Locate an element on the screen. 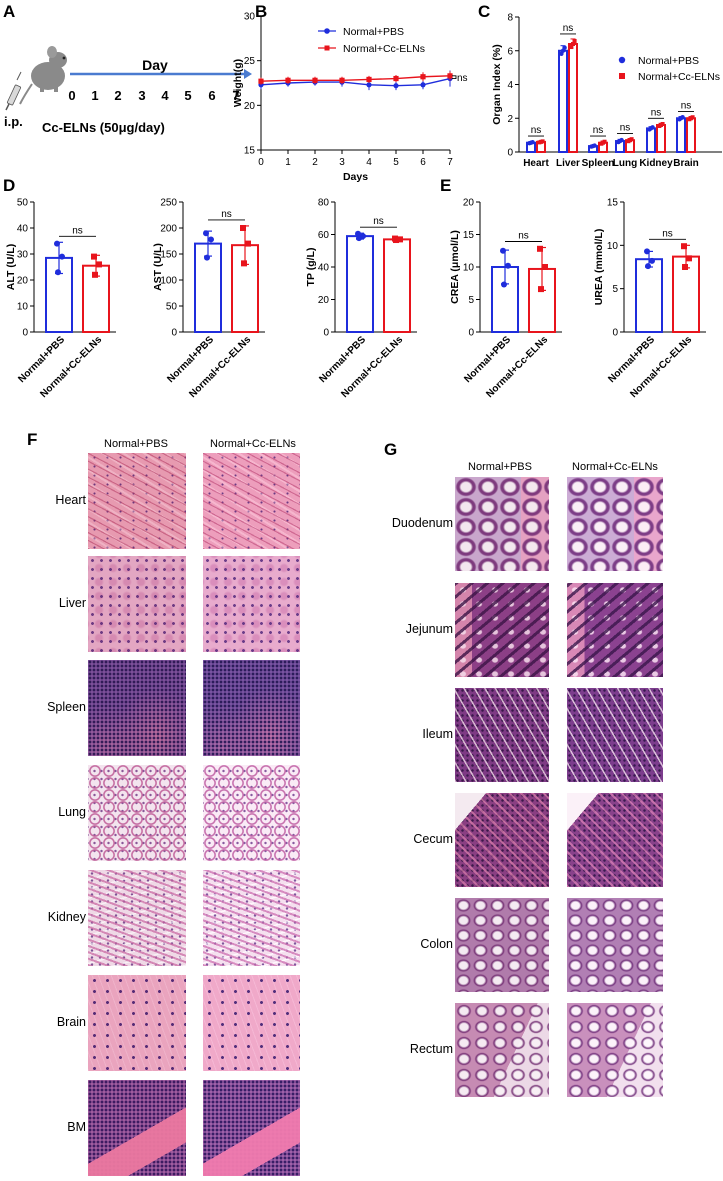 This screenshot has width=723, height=1181. category-label: Spleen is located at coordinates (598, 163).